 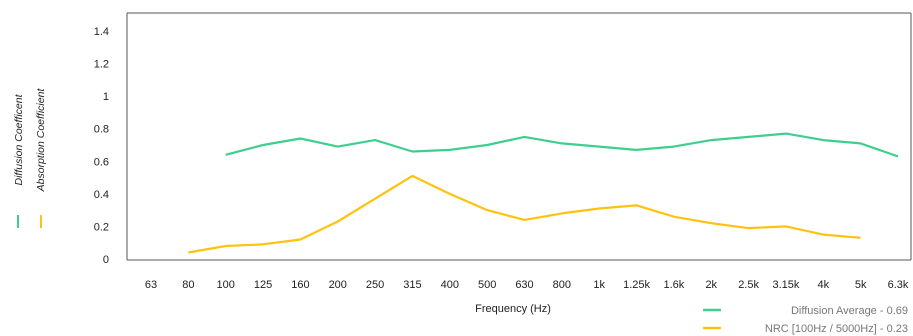 I want to click on y-tick-labels: 0 0.2 0.4 0.6 0.8 1 1.2 1.4, so click(x=101, y=146).